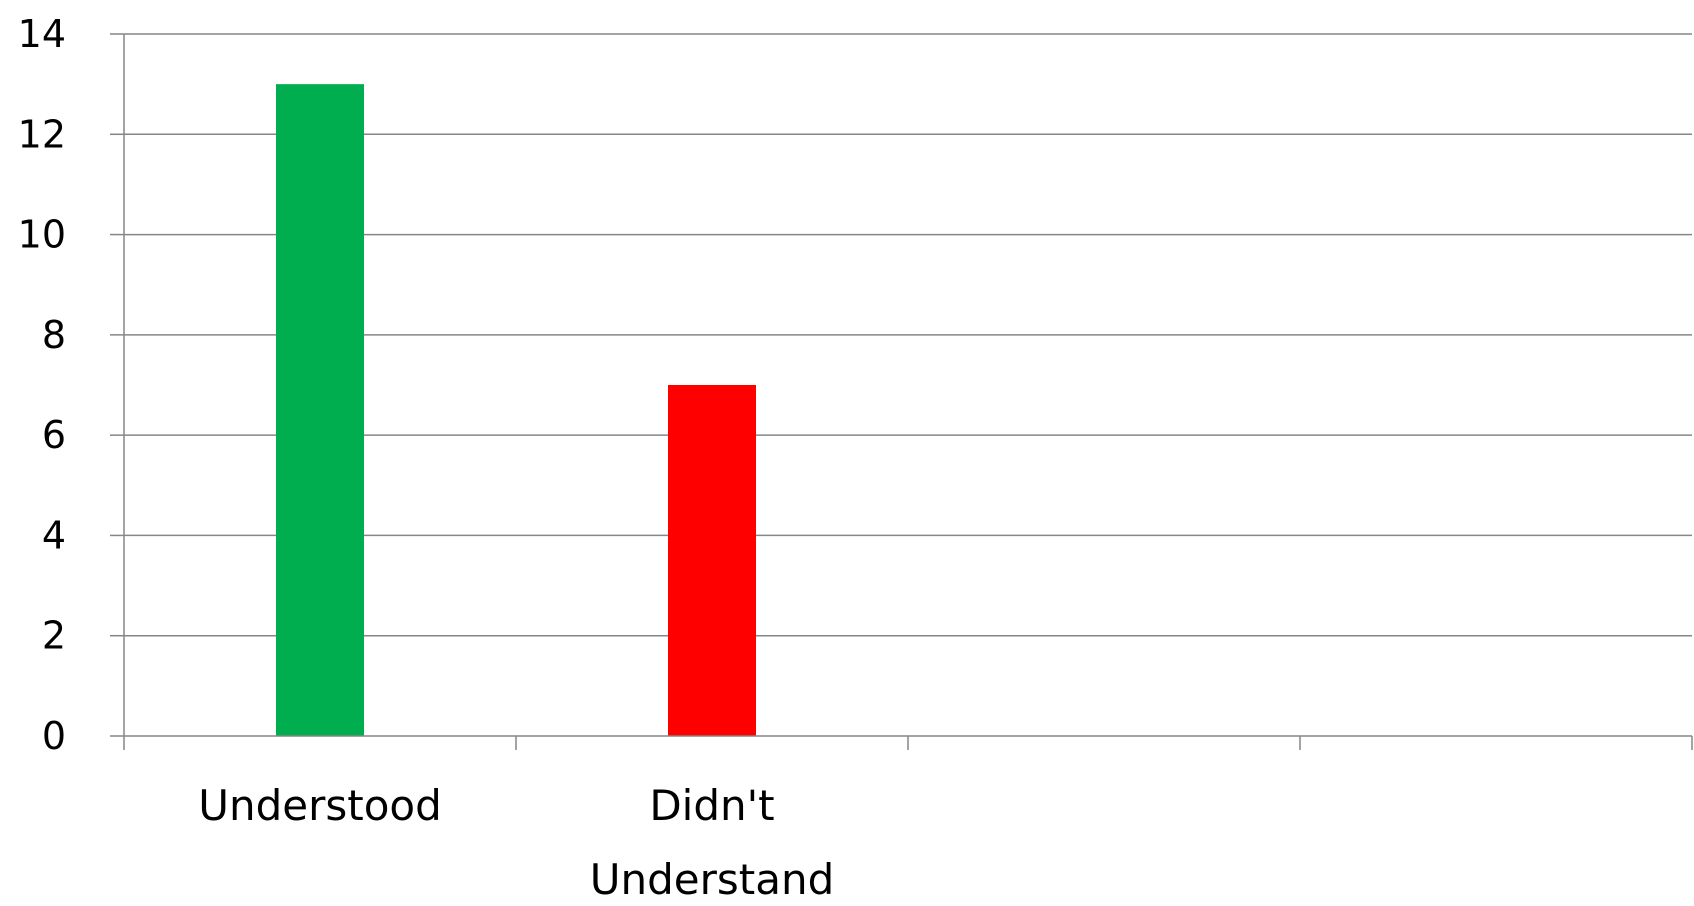  What do you see at coordinates (320, 410) in the screenshot?
I see `bar-understood` at bounding box center [320, 410].